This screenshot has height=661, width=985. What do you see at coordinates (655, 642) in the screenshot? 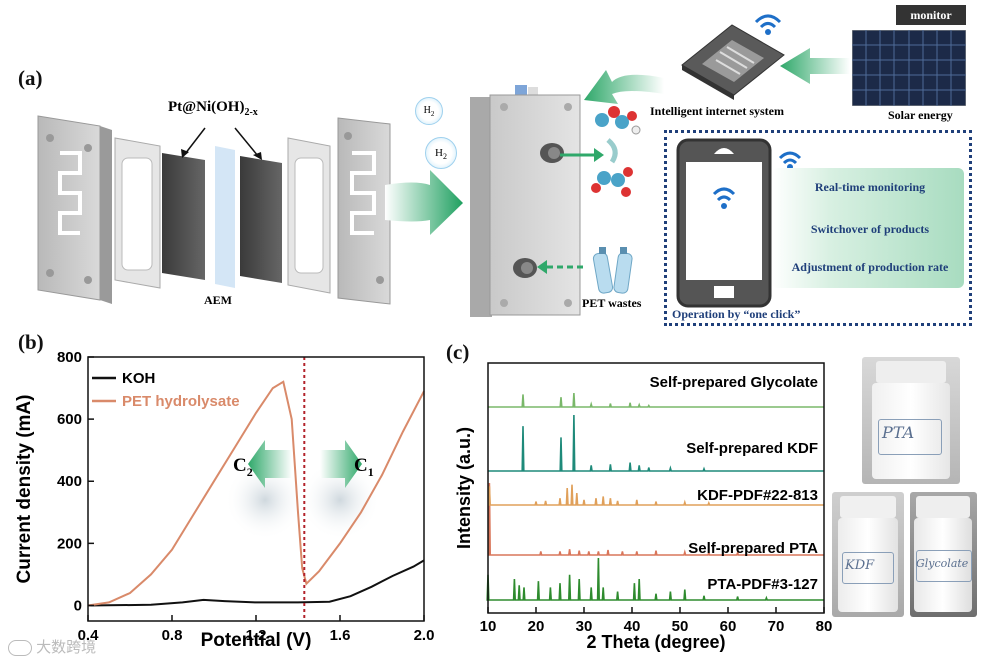
I see `xrd-x-axis-title: 2 Theta (degree)` at bounding box center [655, 642].